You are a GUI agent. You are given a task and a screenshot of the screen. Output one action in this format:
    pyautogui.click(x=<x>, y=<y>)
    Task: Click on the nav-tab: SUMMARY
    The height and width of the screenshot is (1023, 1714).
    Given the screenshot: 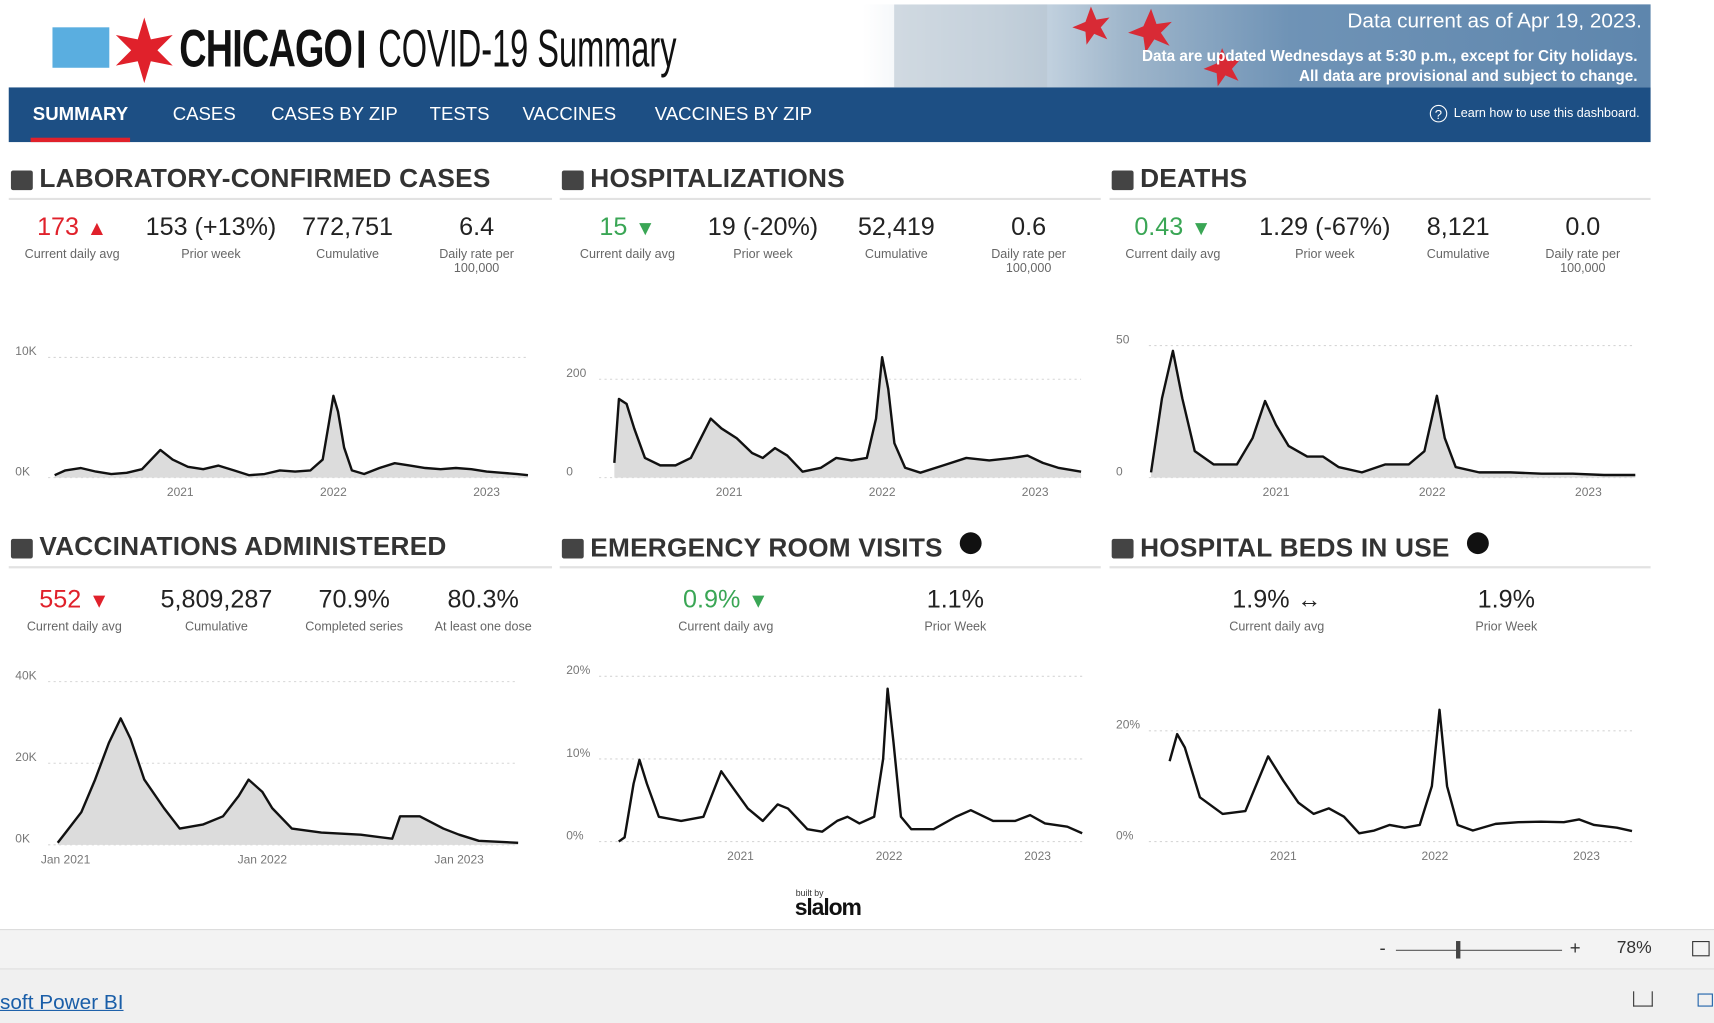 What is the action you would take?
    pyautogui.click(x=80, y=123)
    